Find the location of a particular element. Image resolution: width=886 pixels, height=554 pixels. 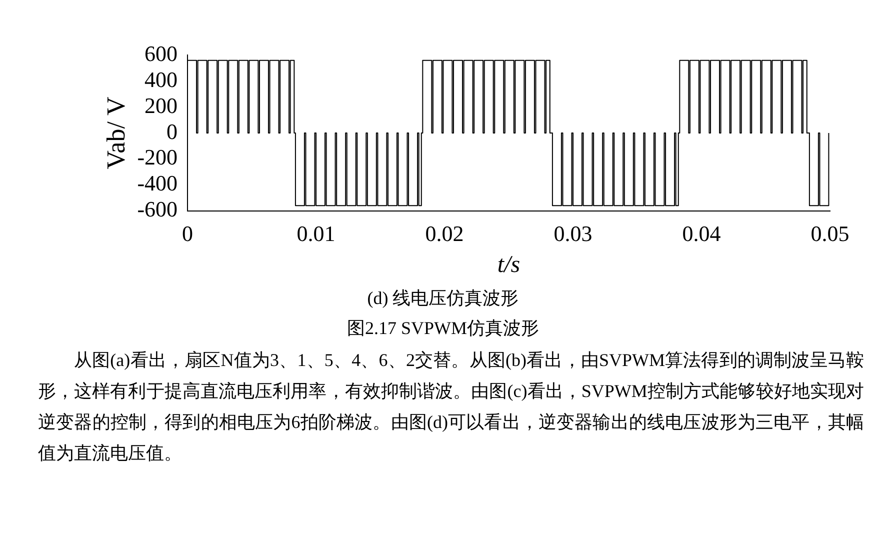

y-tick-label: -200 is located at coordinates (157, 157).